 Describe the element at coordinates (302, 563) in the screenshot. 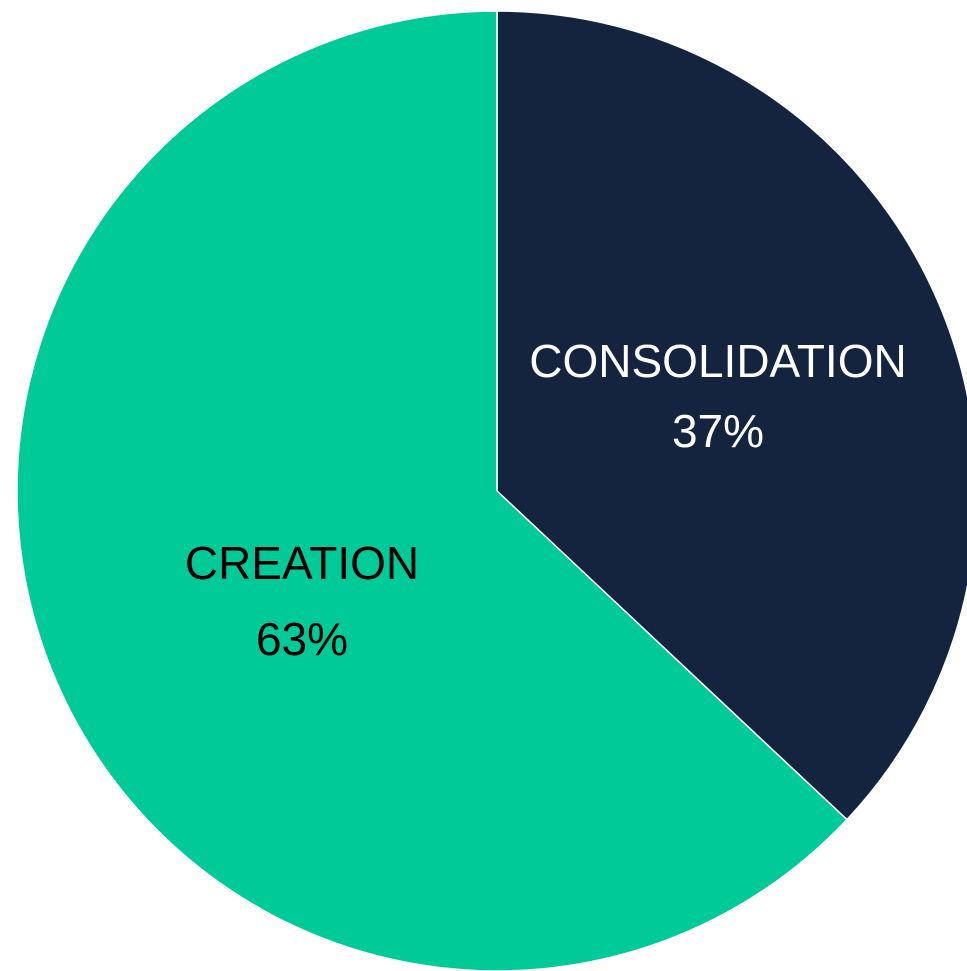

I see `slice-label-creation: CREATION` at that location.